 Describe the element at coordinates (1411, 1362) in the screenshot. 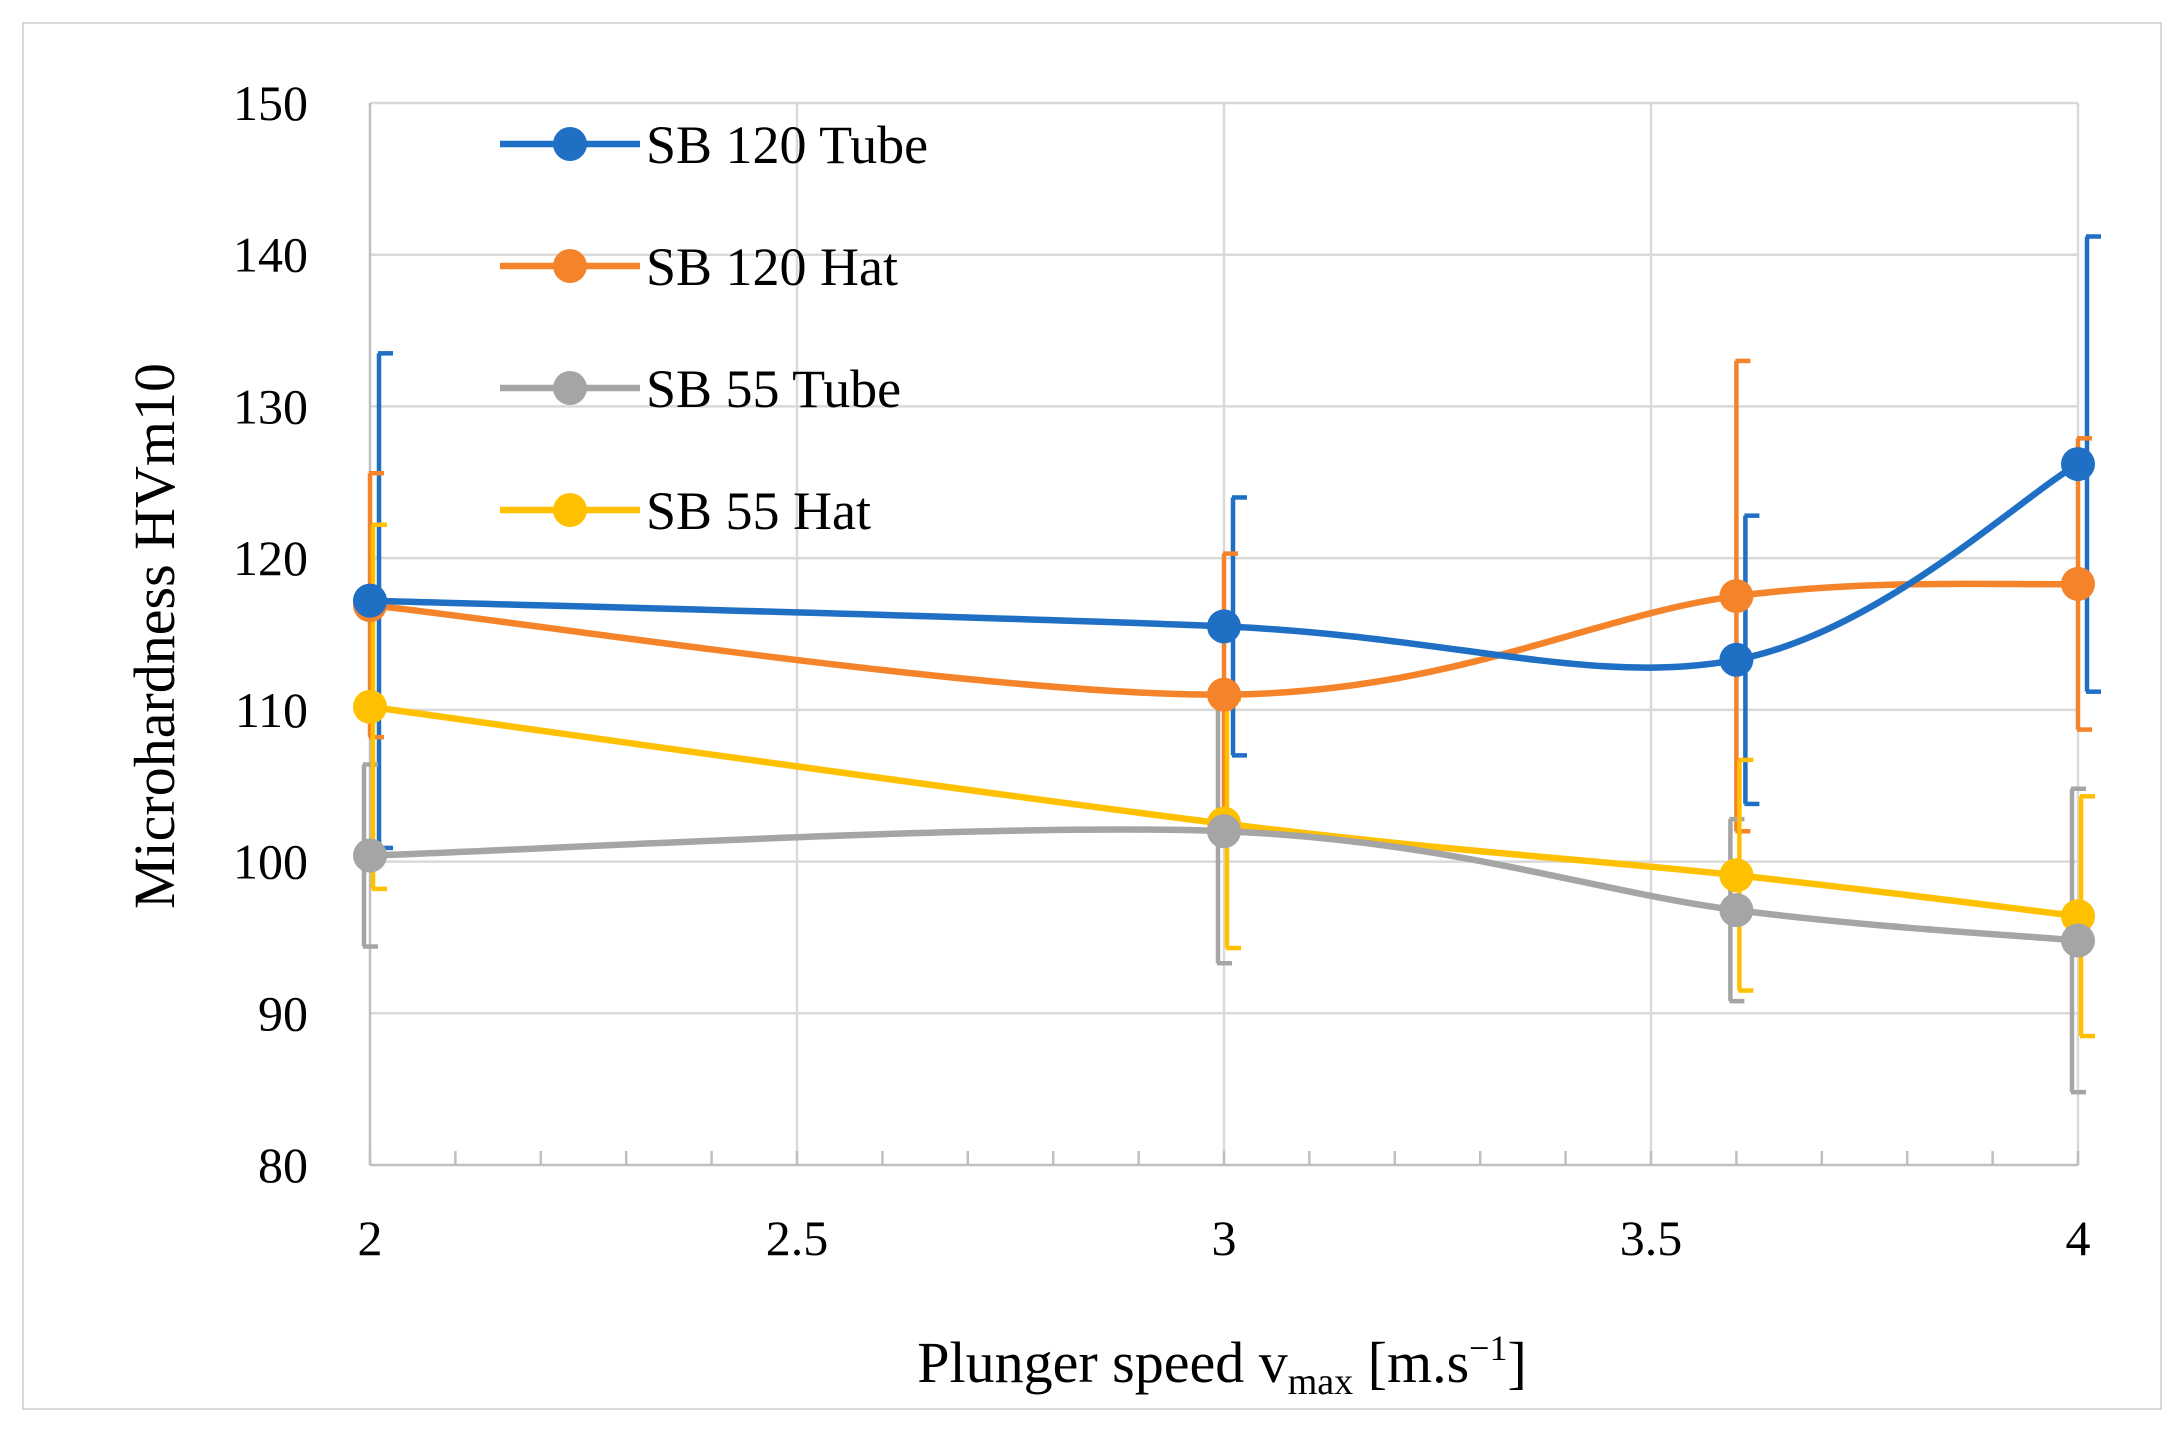

I see `x-axis-title-unit-open: [m.s` at that location.